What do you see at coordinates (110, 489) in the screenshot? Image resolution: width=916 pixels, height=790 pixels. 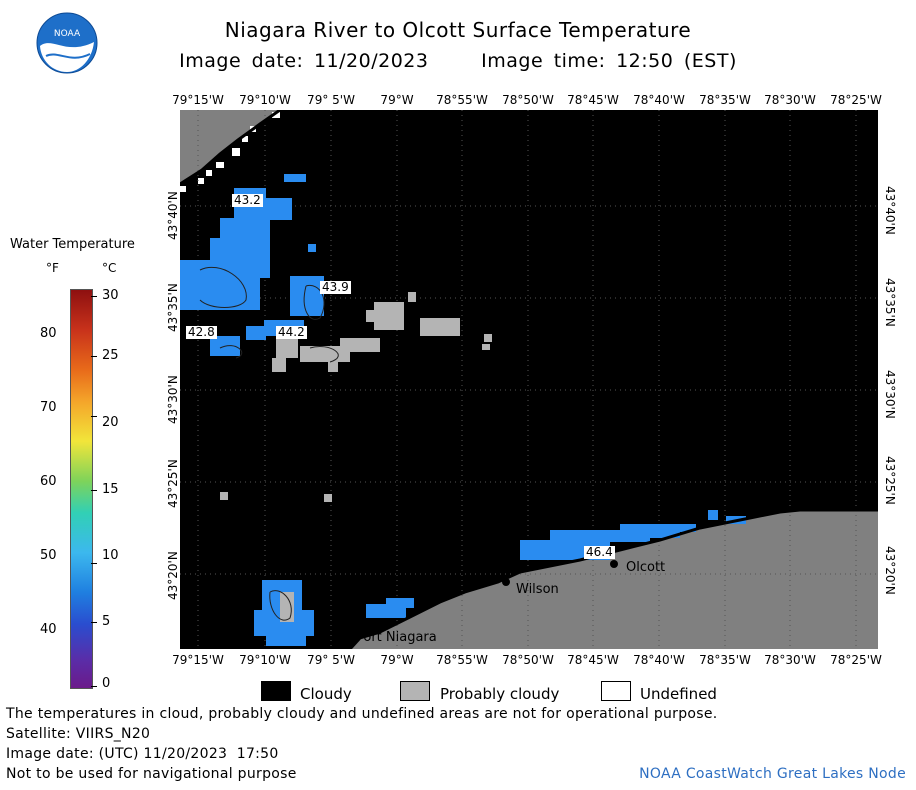 I see `tick-c-15: 15` at bounding box center [110, 489].